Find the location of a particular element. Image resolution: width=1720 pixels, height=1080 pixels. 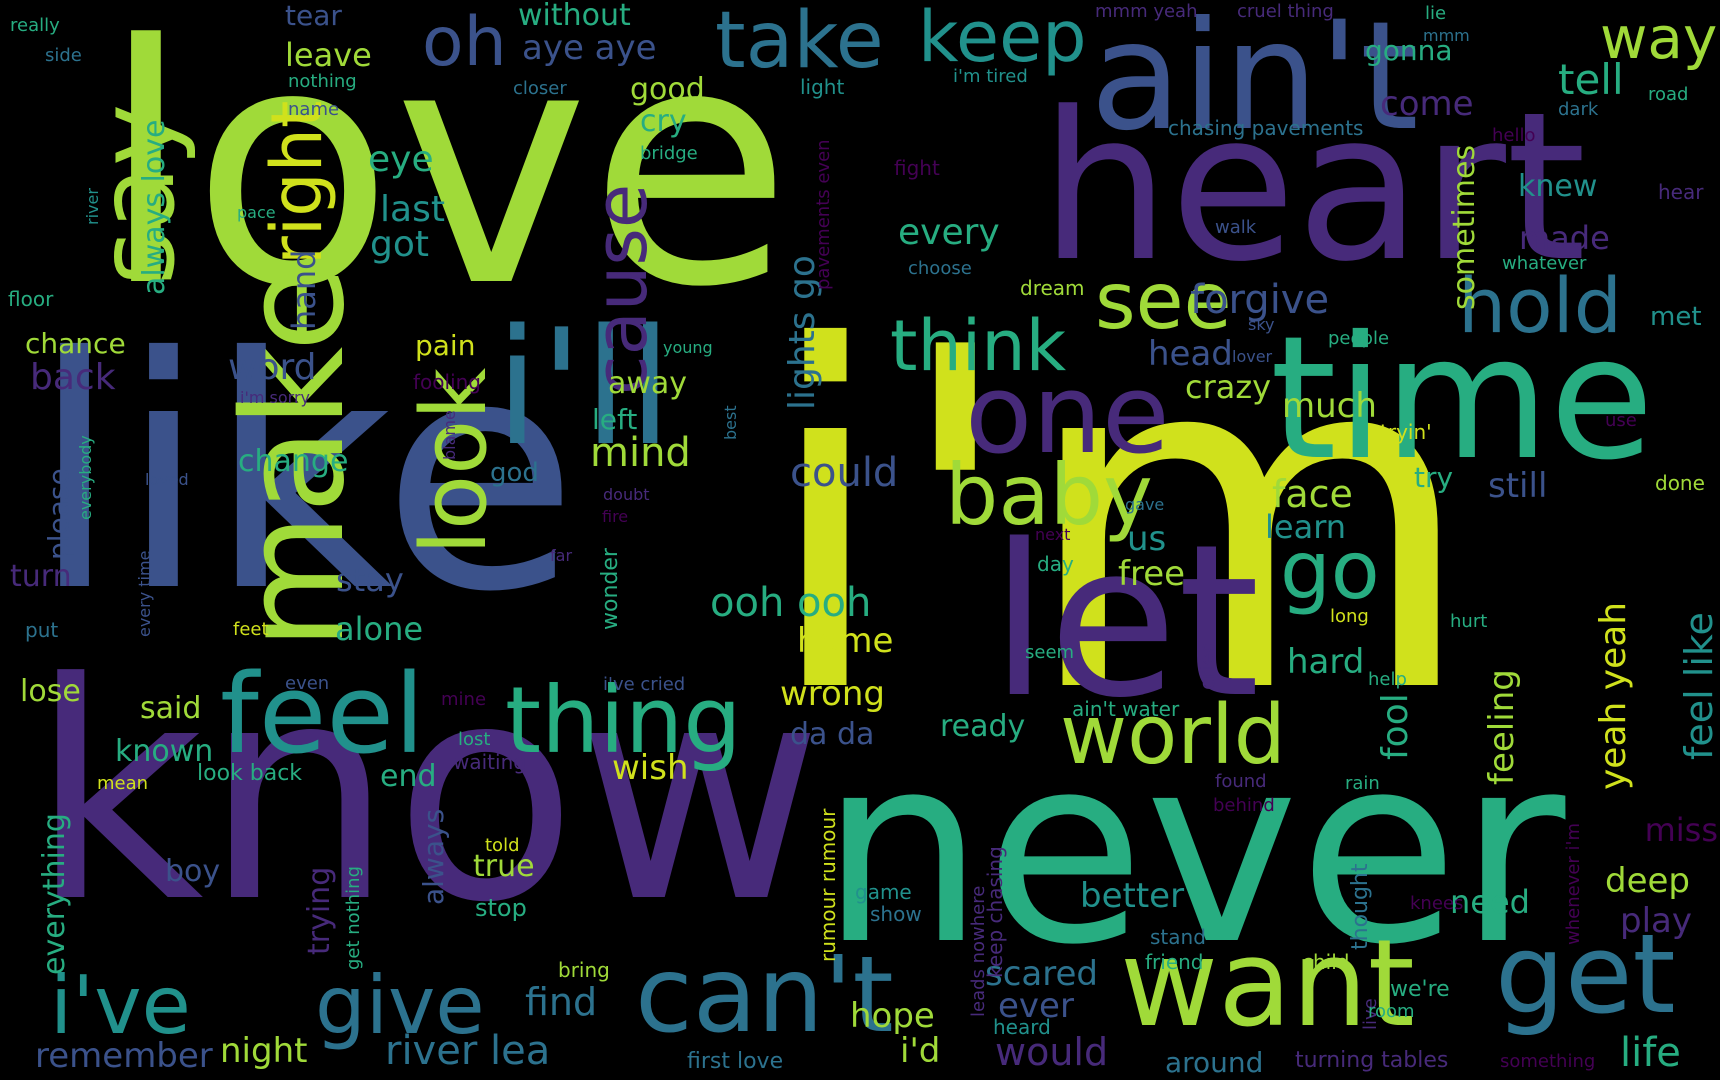

word-far: far is located at coordinates (561, 556).